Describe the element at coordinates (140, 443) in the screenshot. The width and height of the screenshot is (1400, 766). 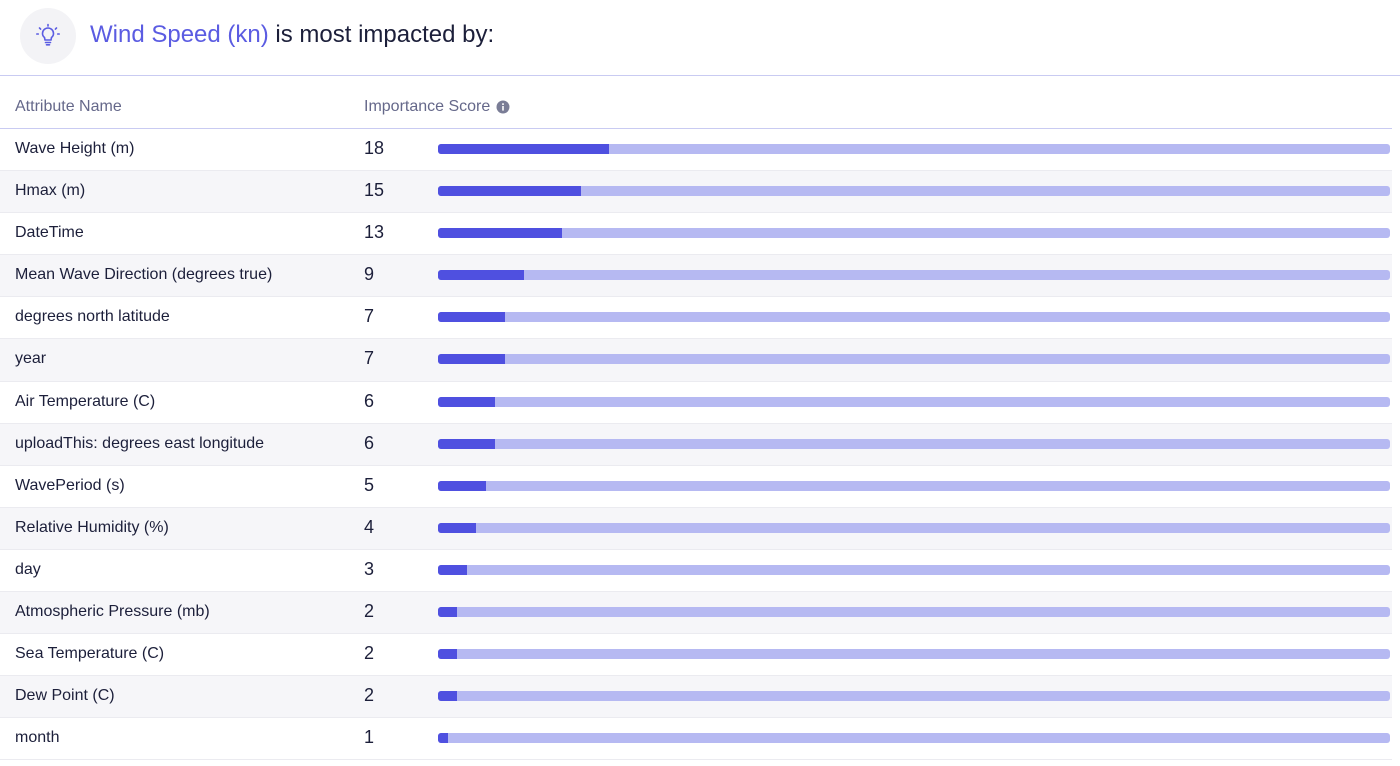
I see `attribute-name: uploadThis: degrees east longitude` at that location.